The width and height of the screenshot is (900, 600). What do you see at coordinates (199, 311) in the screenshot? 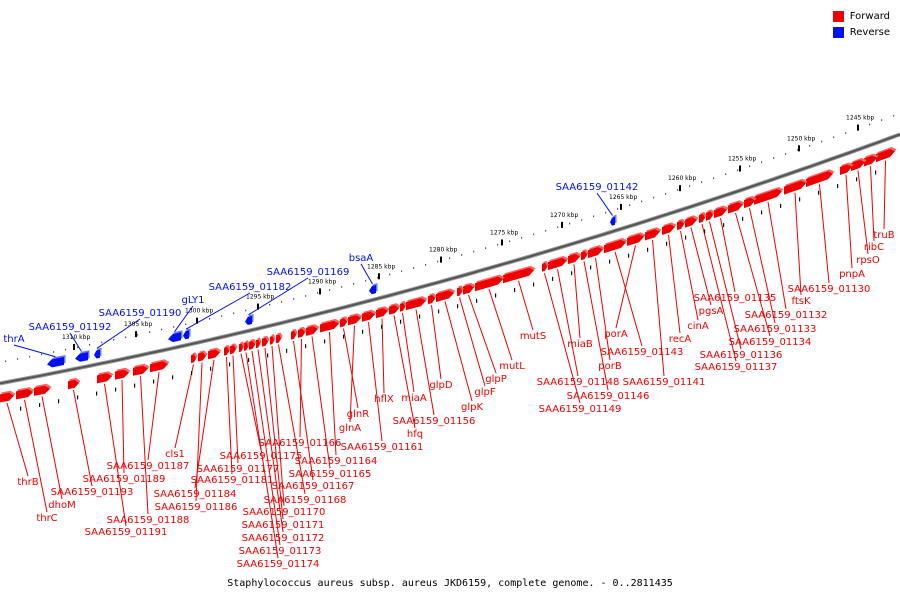
I see `tick-label: 1300 kbp` at bounding box center [199, 311].